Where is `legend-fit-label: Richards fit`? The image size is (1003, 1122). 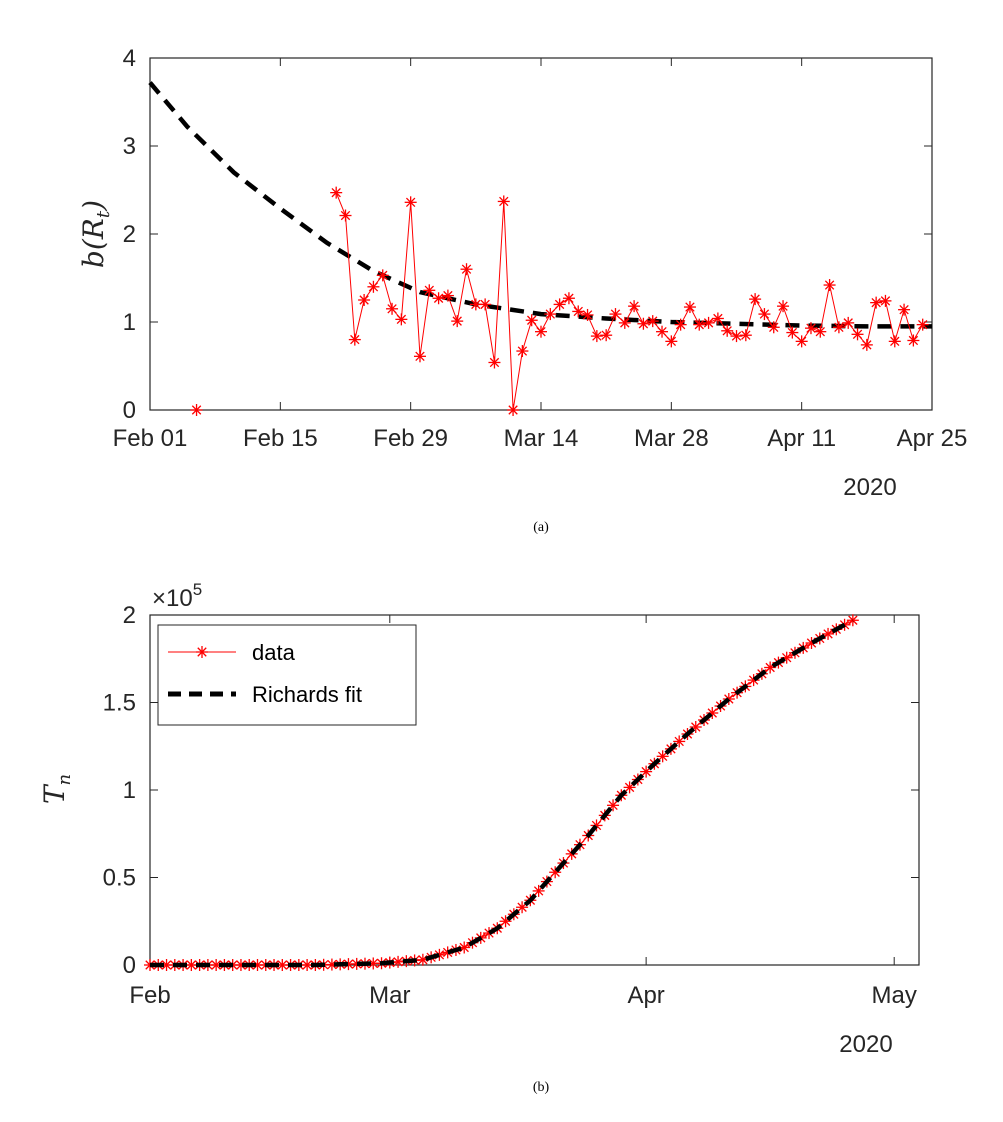 legend-fit-label: Richards fit is located at coordinates (307, 694).